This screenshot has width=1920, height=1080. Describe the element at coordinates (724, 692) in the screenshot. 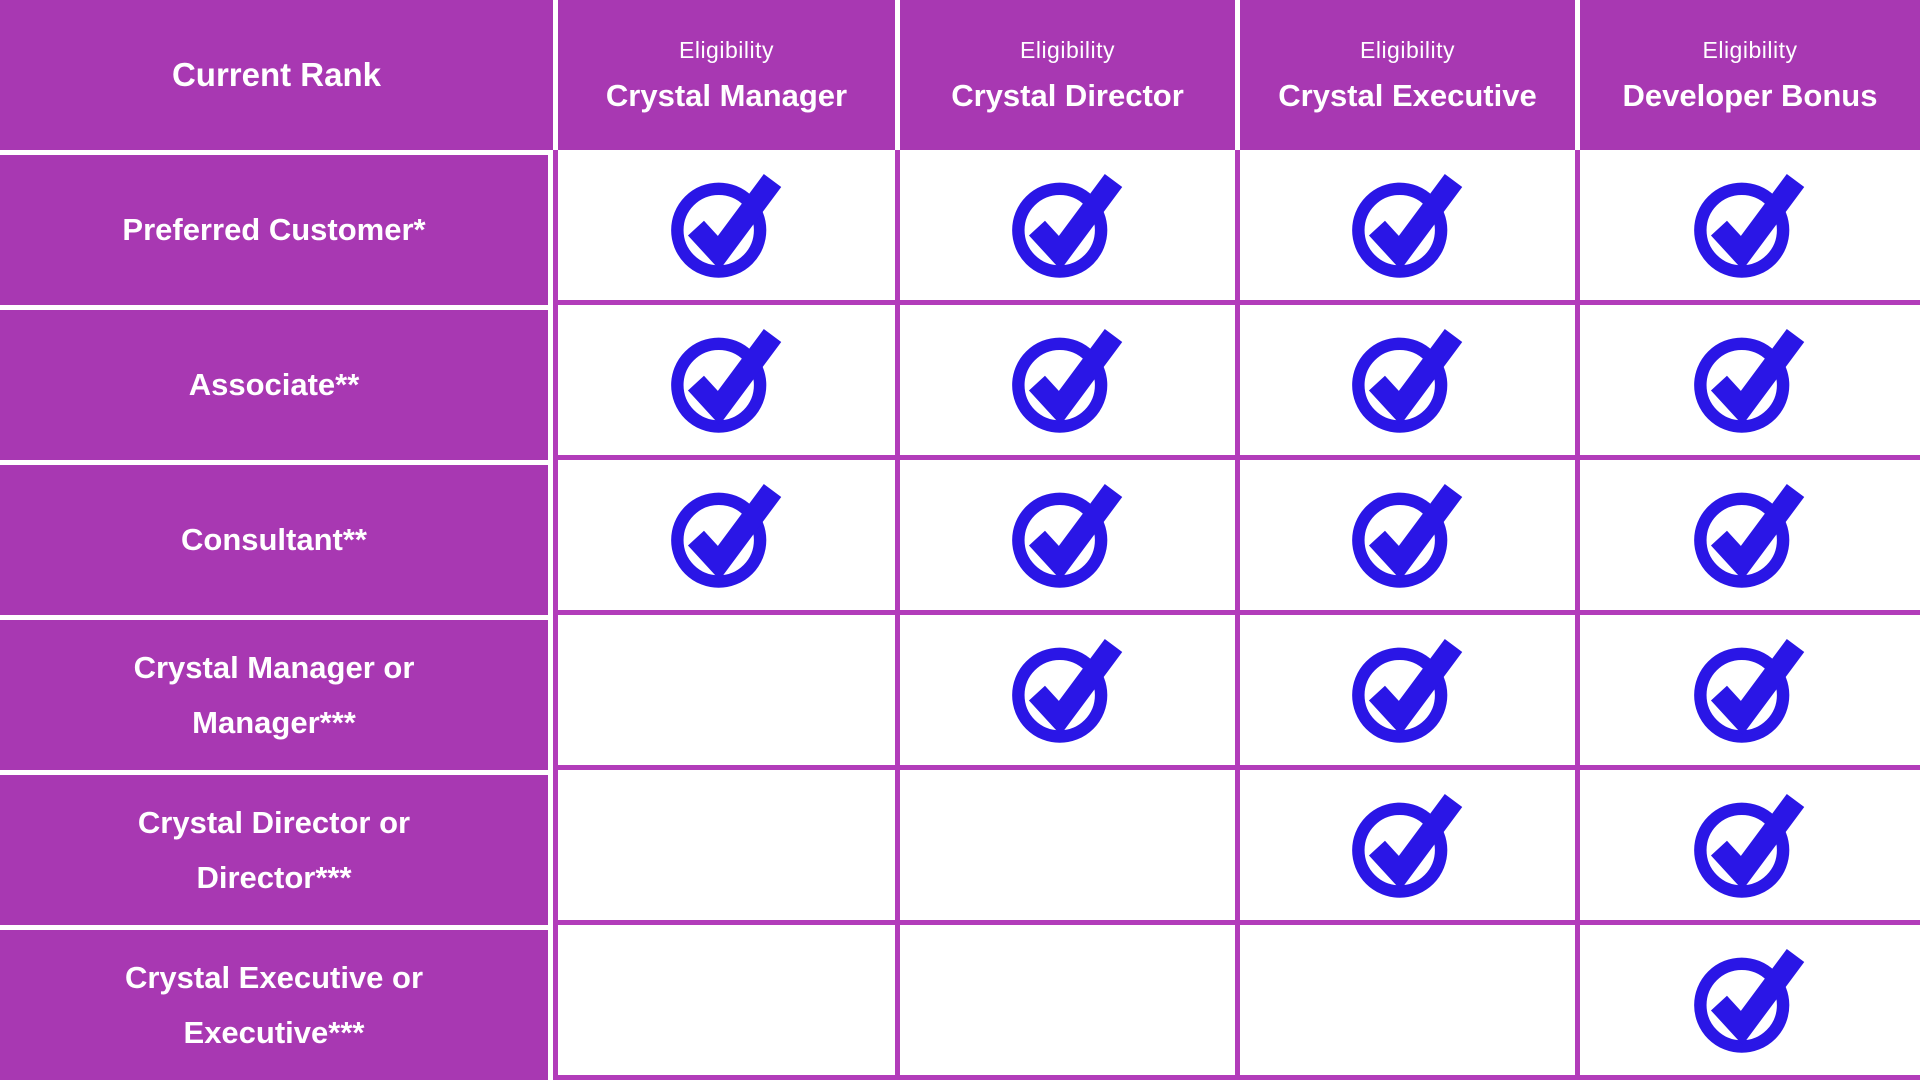

I see `body-cell-r3-c0` at that location.